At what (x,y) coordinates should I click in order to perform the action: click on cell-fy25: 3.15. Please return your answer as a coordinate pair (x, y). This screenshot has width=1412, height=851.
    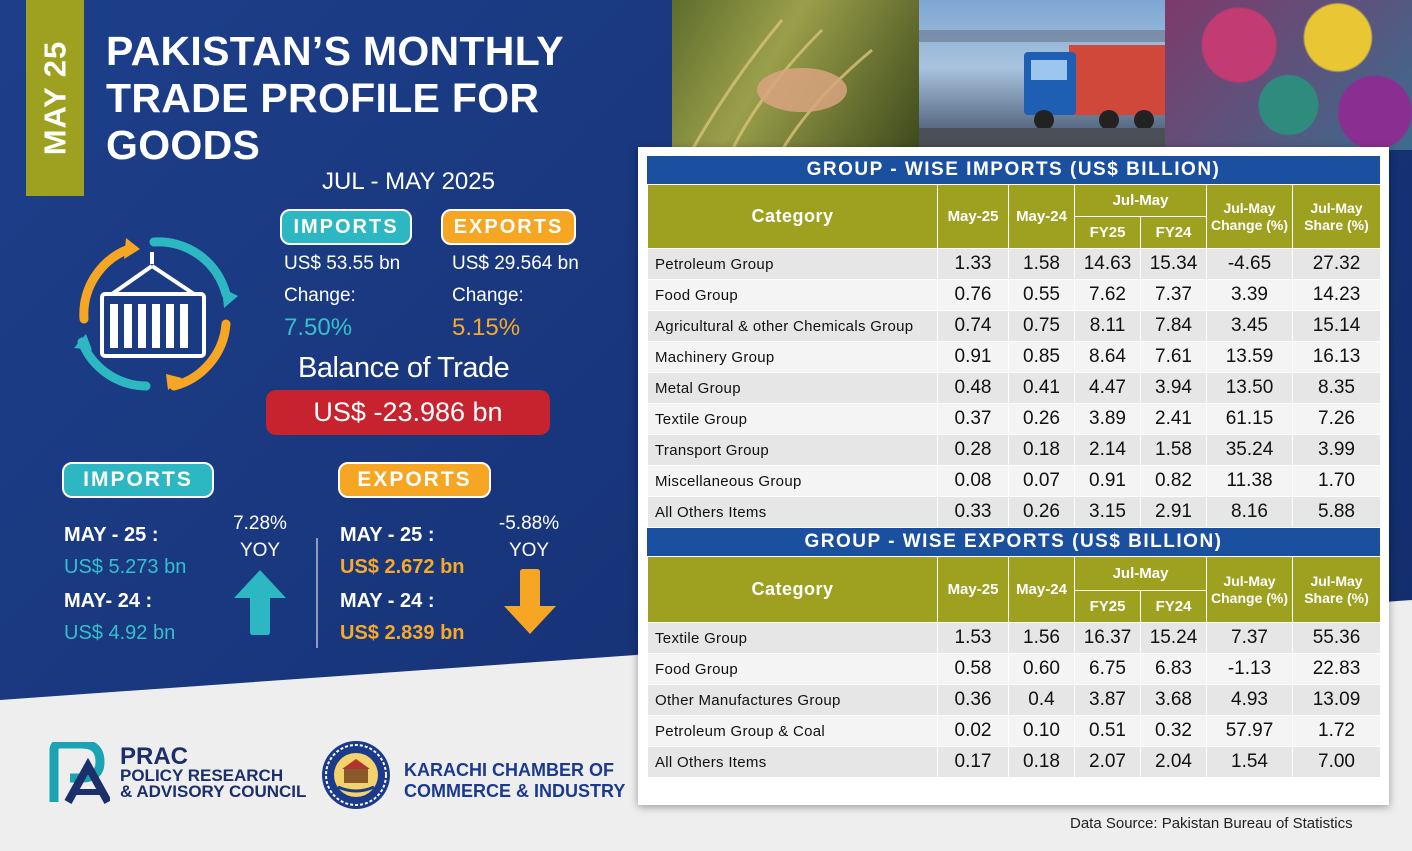
    Looking at the image, I should click on (1107, 512).